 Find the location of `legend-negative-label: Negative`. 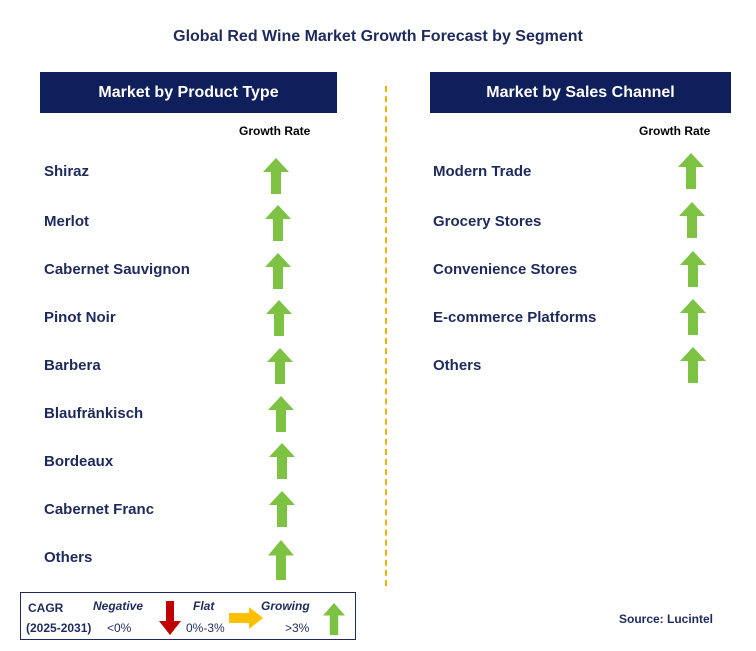

legend-negative-label: Negative is located at coordinates (118, 606).